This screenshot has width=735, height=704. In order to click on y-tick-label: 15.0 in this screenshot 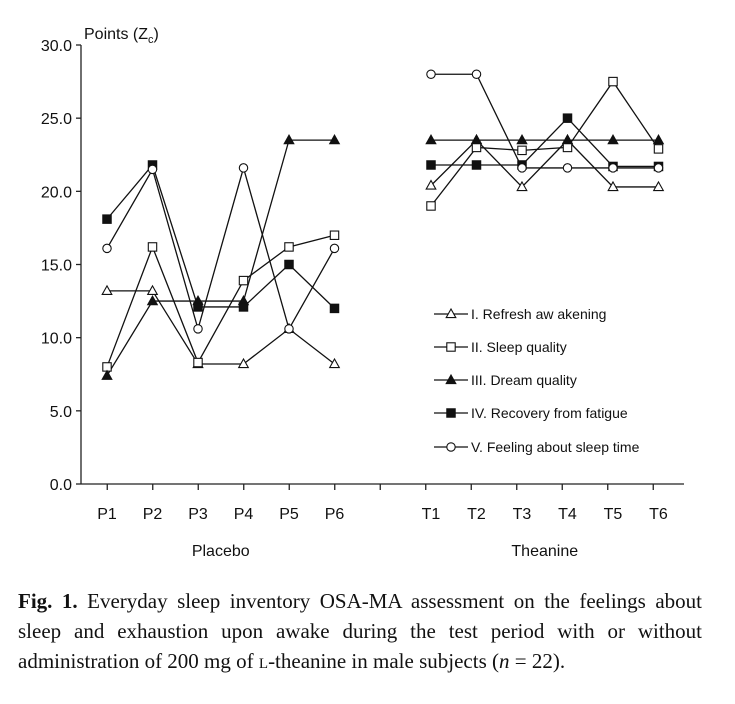, I will do `click(56, 266)`.